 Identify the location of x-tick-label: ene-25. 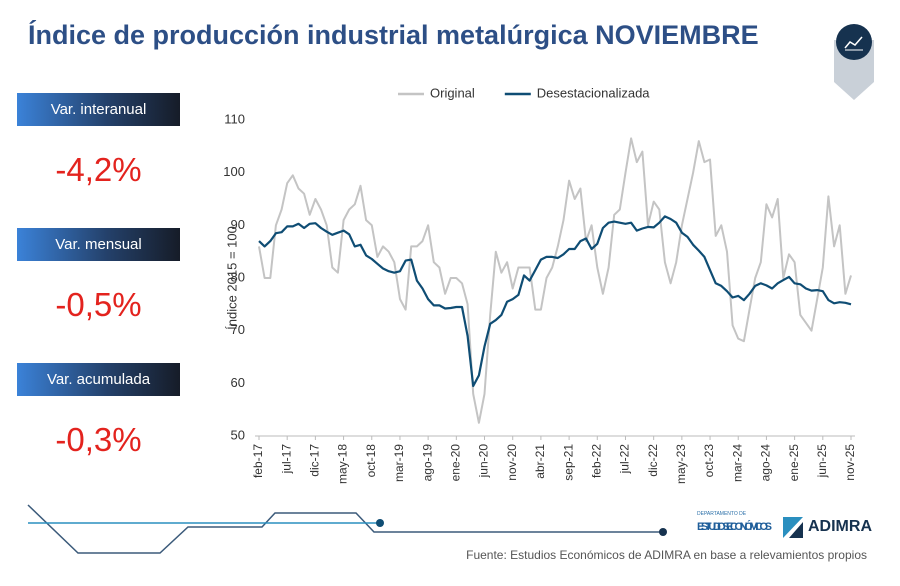
(794, 463).